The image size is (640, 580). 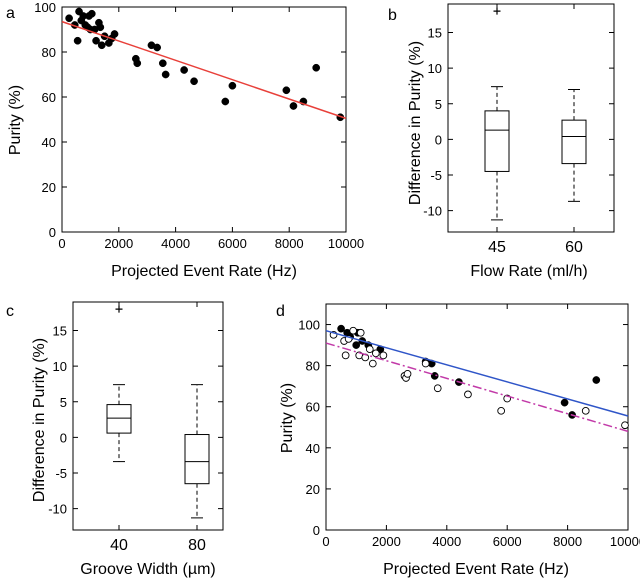 What do you see at coordinates (15, 120) in the screenshot?
I see `y-axis-label-a: Purity (%)` at bounding box center [15, 120].